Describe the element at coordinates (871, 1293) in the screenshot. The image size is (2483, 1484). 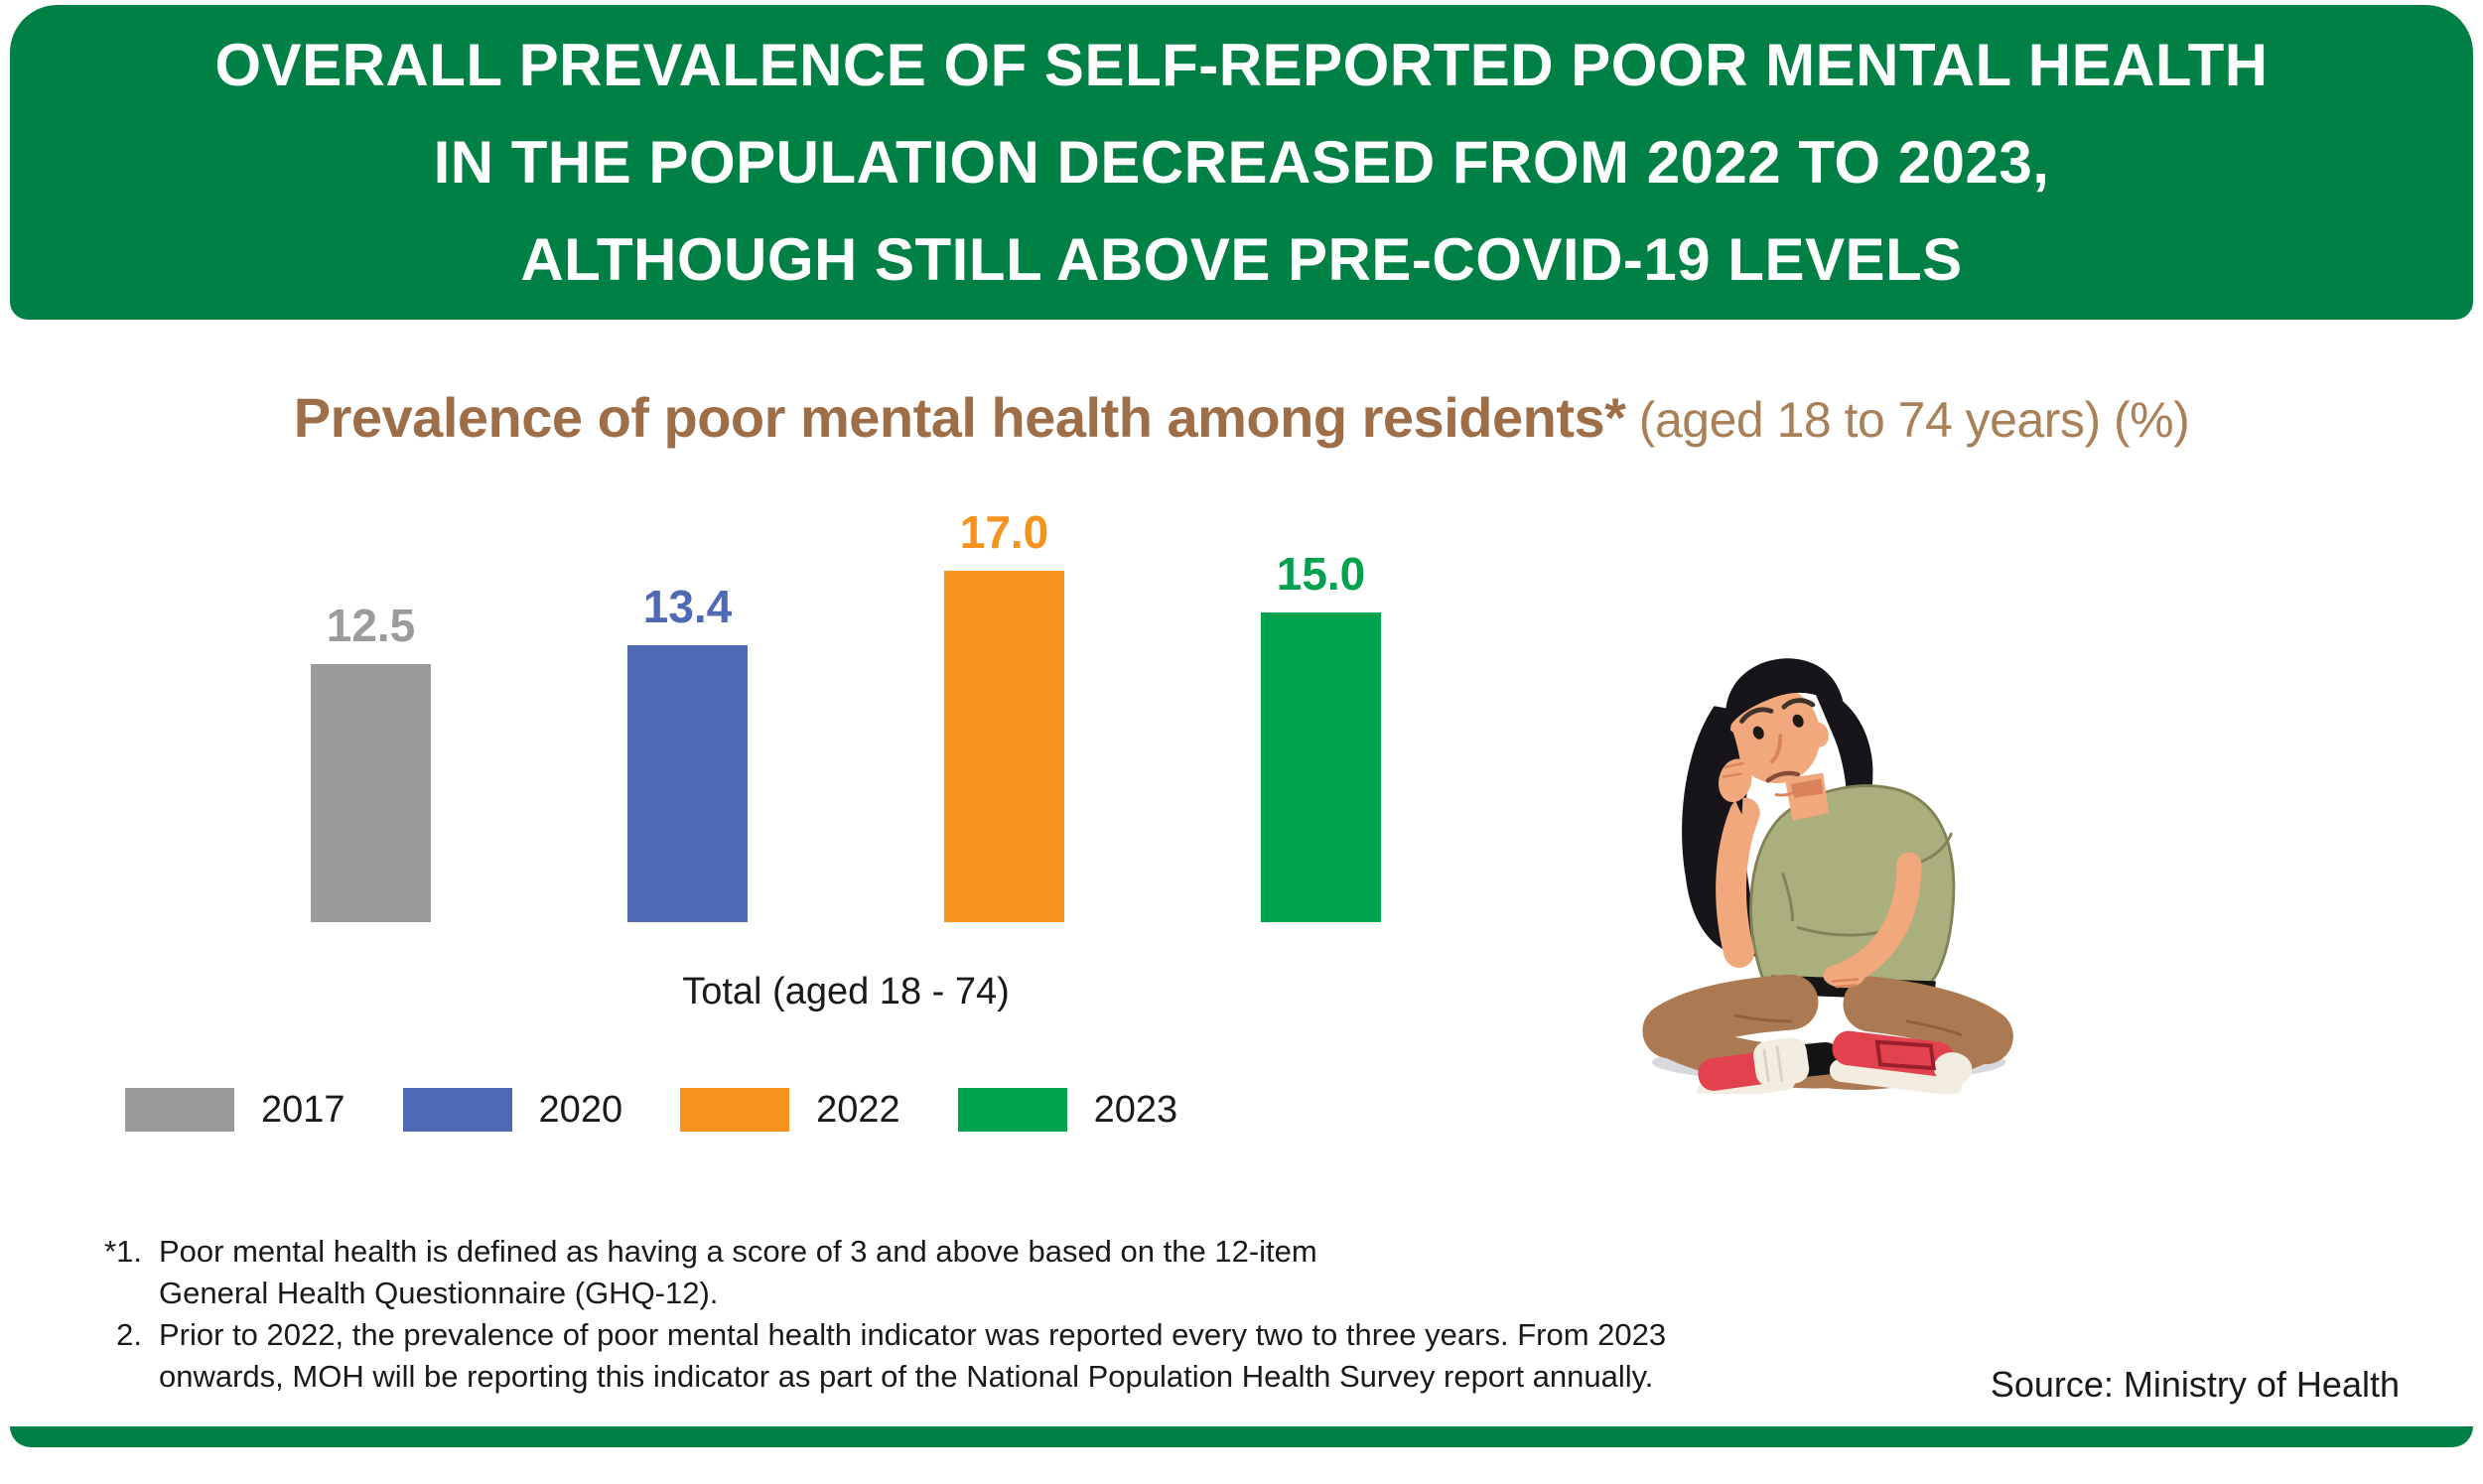
I see `footnote-line: General Health Questionnaire (GHQ-12).` at that location.